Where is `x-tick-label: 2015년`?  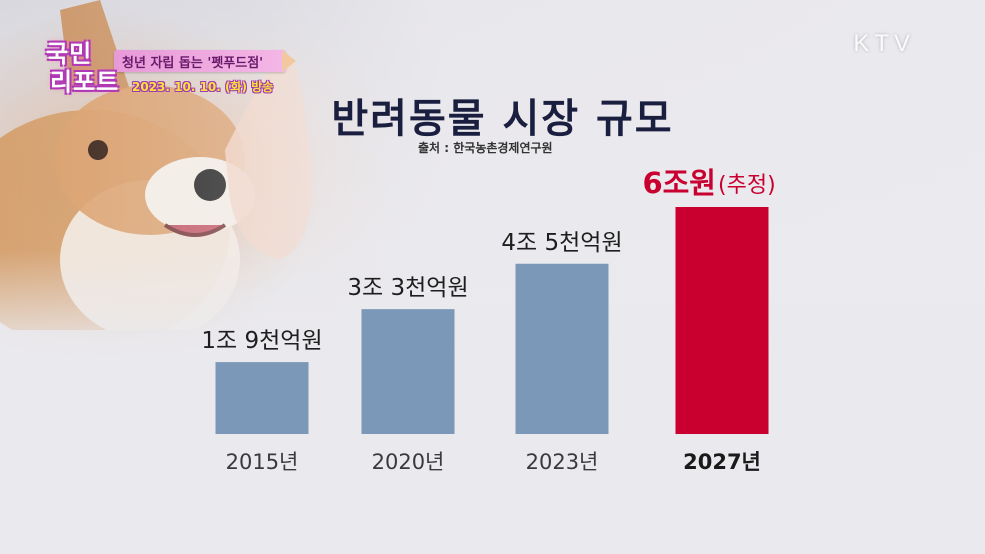 x-tick-label: 2015년 is located at coordinates (262, 462).